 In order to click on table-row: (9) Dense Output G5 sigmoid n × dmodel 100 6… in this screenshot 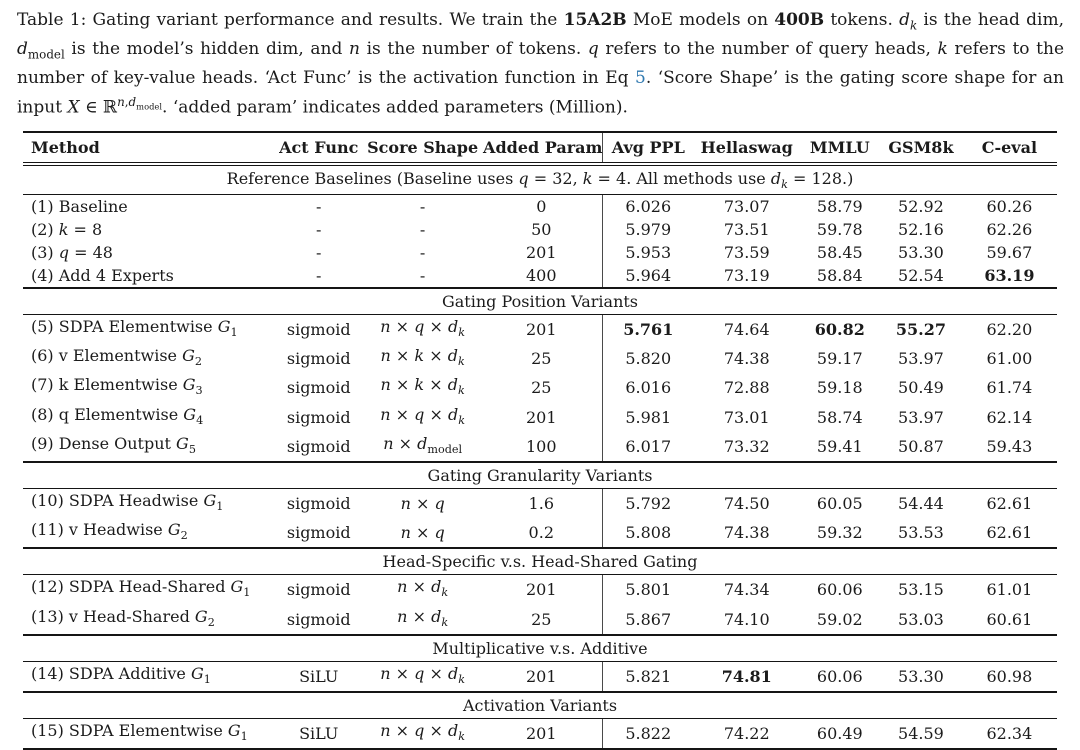, I will do `click(540, 446)`.